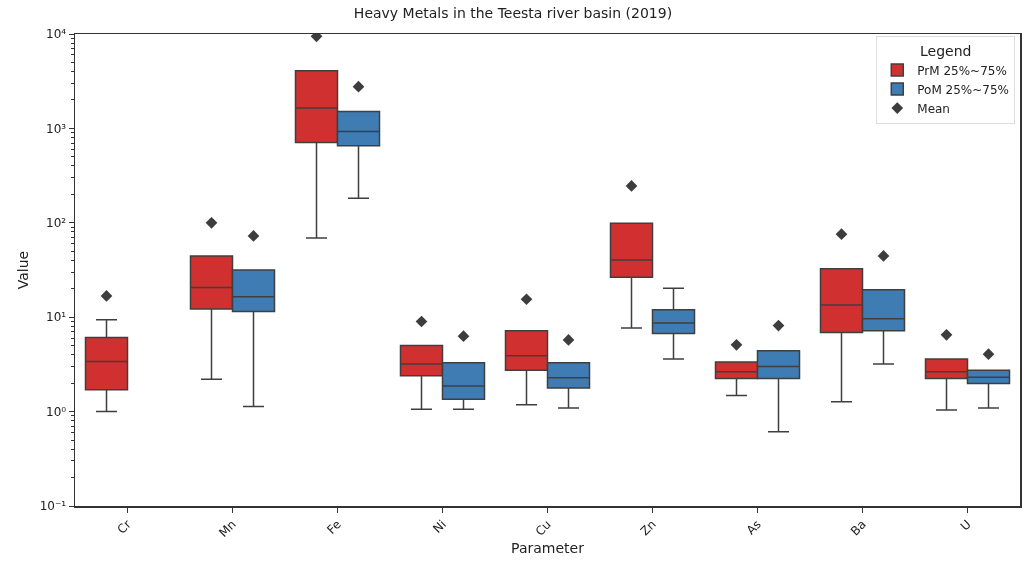 The image size is (1026, 563). What do you see at coordinates (965, 525) in the screenshot?
I see `x-tick-label: U` at bounding box center [965, 525].